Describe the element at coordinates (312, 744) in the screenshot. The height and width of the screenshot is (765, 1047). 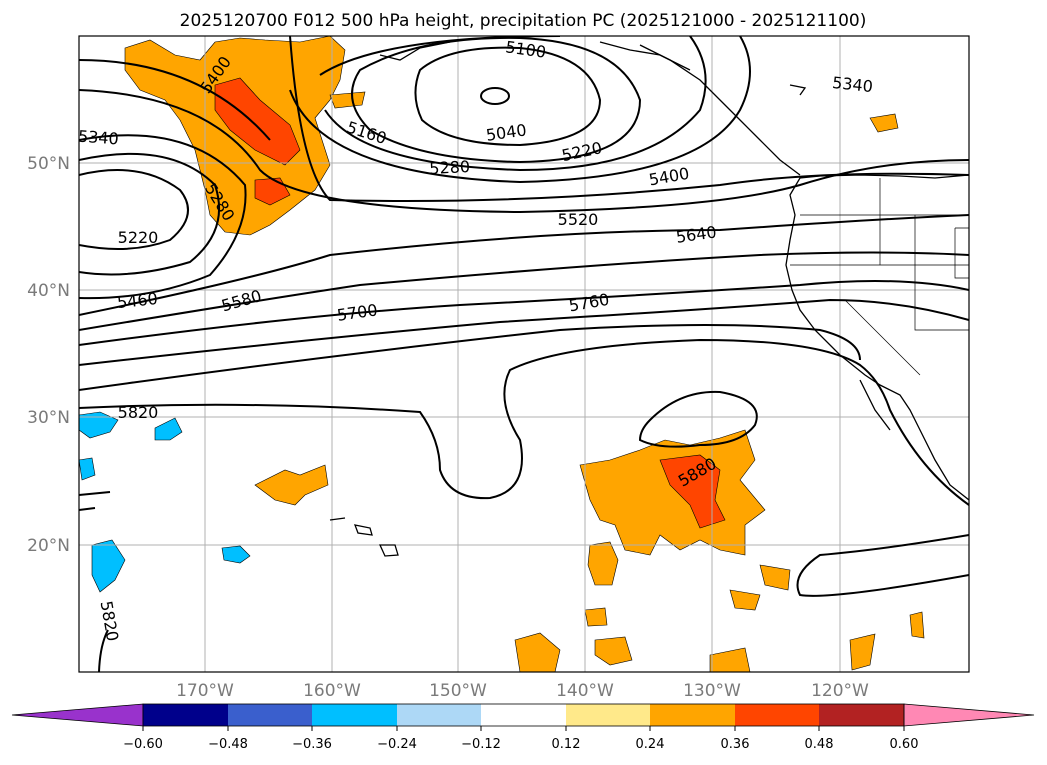
I see `colorbar-tick-label: −0.36` at that location.